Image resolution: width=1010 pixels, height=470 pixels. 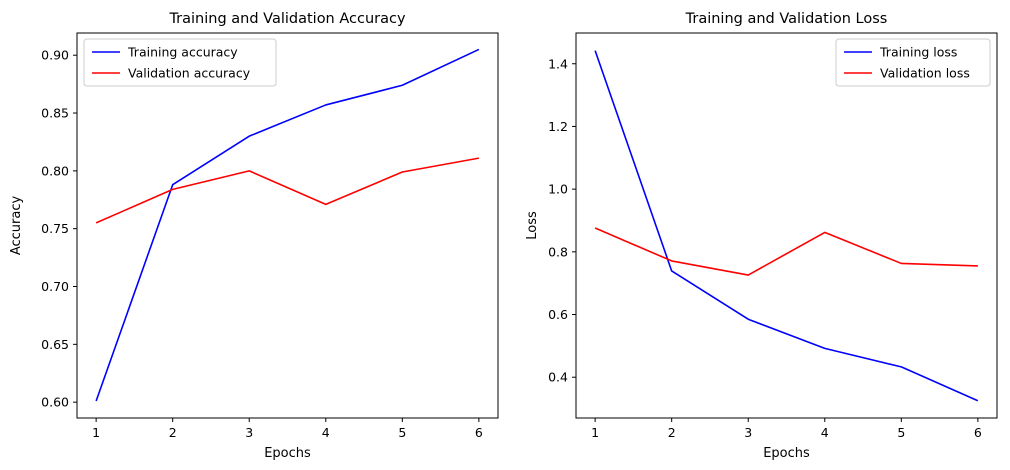 I want to click on y-tick-label: 0.90, so click(x=55, y=55).